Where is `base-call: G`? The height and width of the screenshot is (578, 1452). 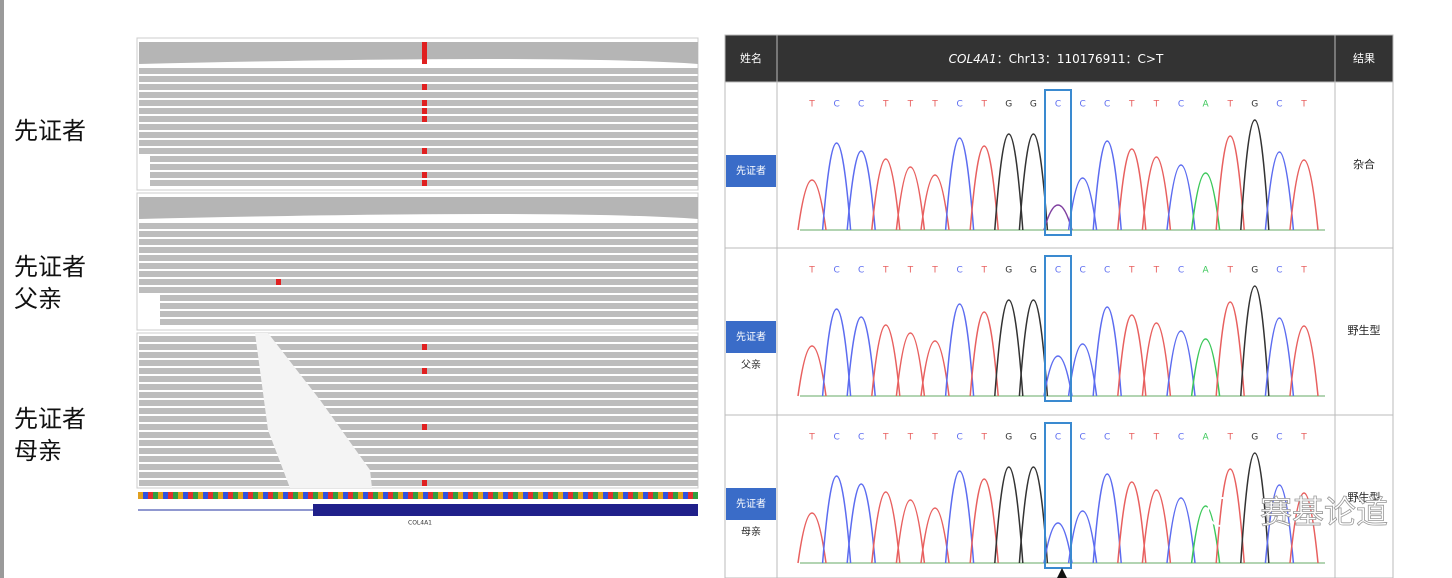 base-call: G is located at coordinates (1008, 271).